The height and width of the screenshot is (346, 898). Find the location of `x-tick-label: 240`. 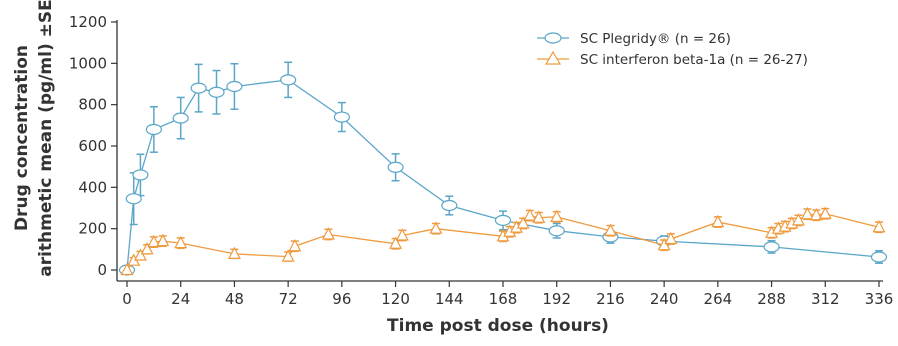

x-tick-label: 240 is located at coordinates (664, 299).